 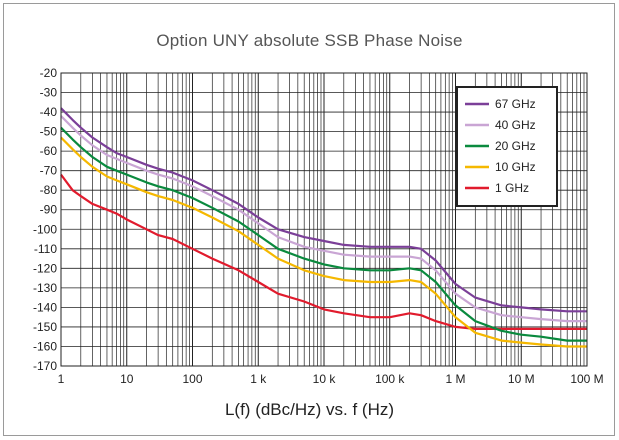 What do you see at coordinates (127, 379) in the screenshot?
I see `x-tick-label: 10` at bounding box center [127, 379].